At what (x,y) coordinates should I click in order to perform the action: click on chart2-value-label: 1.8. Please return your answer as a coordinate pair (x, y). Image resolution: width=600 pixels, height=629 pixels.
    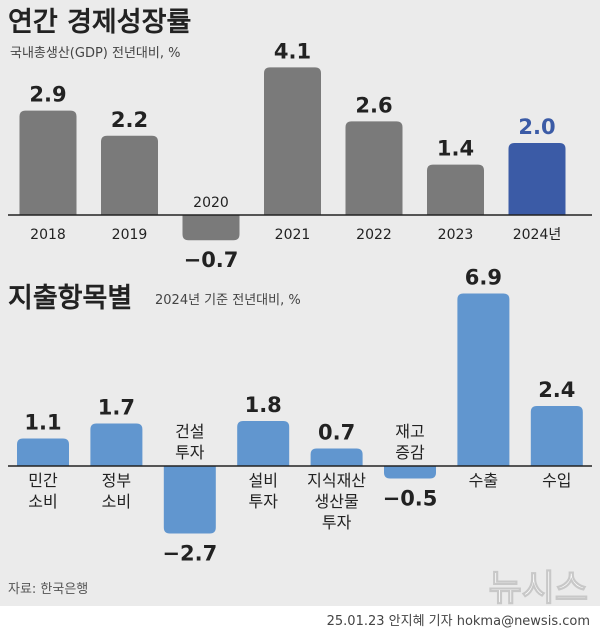
    Looking at the image, I should click on (263, 405).